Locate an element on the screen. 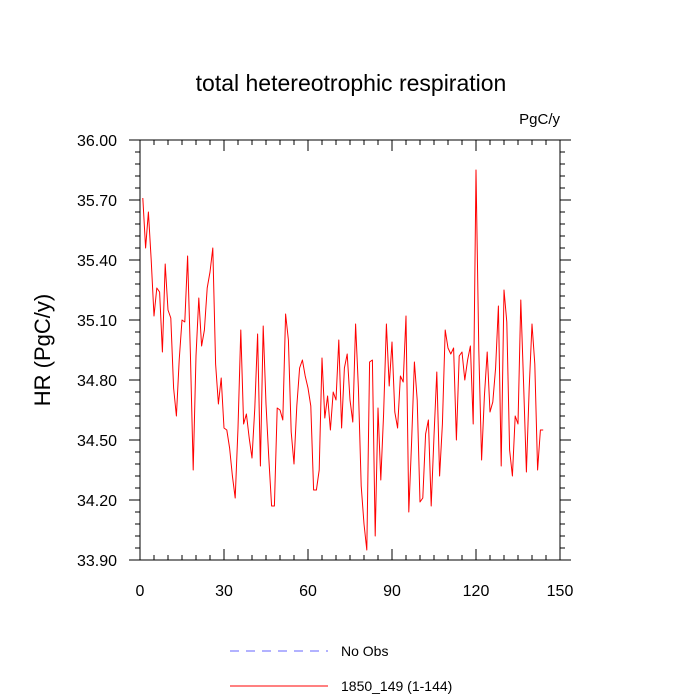  x-tick-label: 150 is located at coordinates (560, 591).